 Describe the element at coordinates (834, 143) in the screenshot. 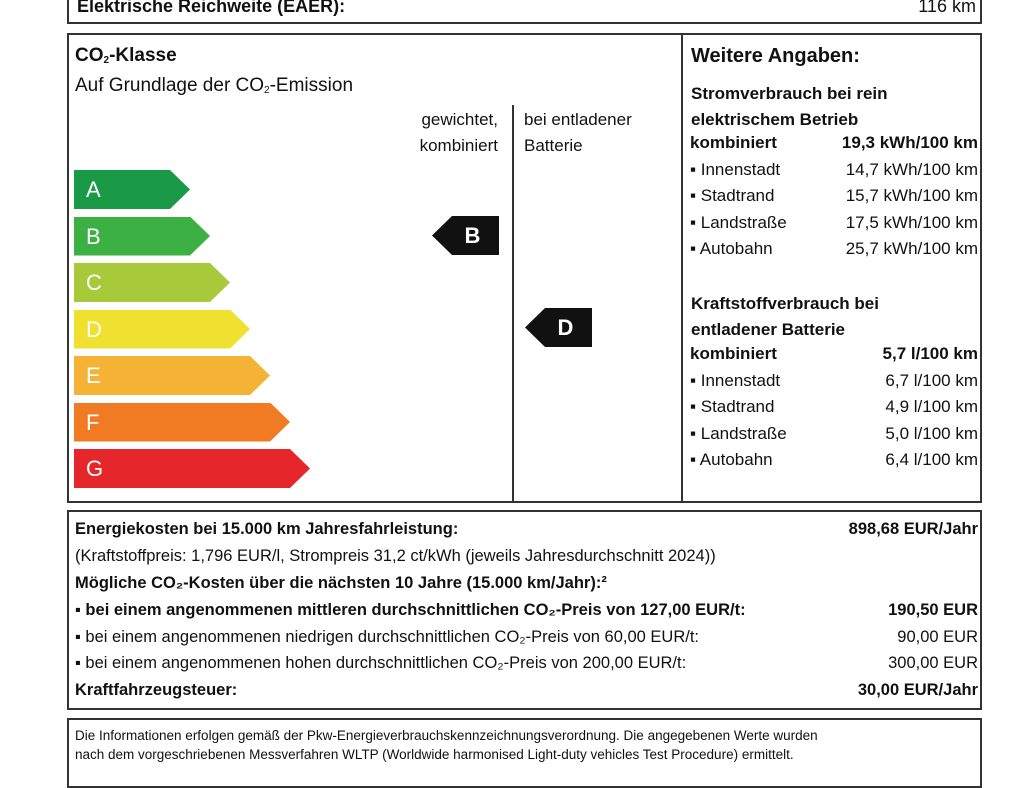

I see `electric-consumption-row: kombiniert 19,3 kWh/100 km` at that location.